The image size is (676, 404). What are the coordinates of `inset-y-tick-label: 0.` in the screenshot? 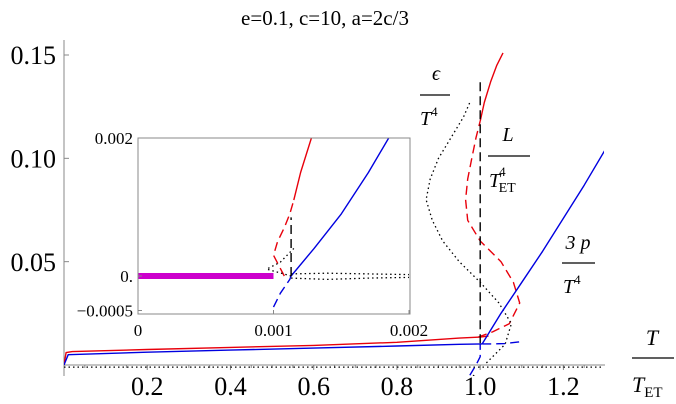 It's located at (126, 276).